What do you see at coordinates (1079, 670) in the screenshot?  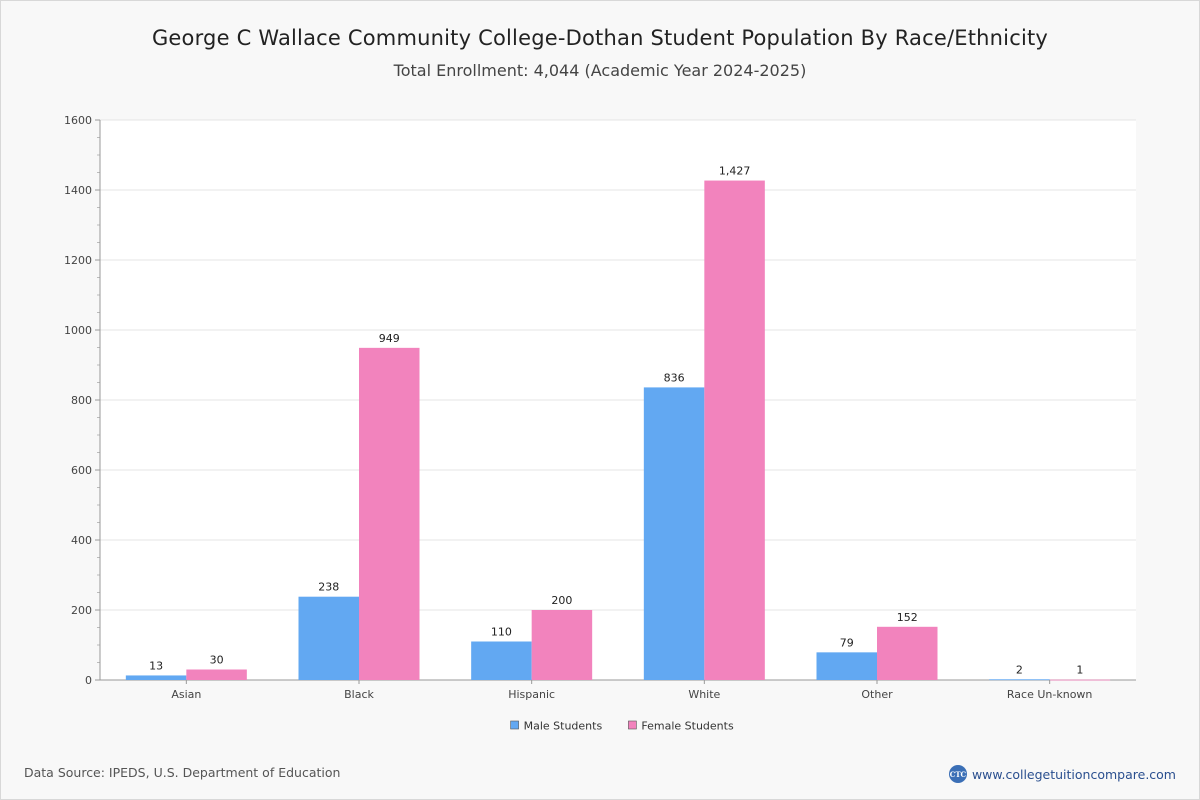 I see `data-label: 1` at bounding box center [1079, 670].